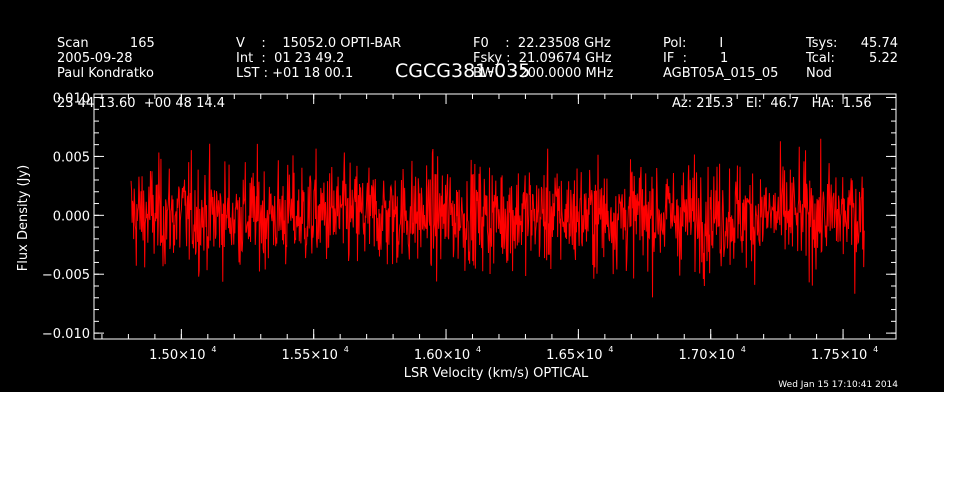 Image resolution: width=962 pixels, height=490 pixels. What do you see at coordinates (574, 355) in the screenshot?
I see `x-tick-label: 1.65×10` at bounding box center [574, 355].